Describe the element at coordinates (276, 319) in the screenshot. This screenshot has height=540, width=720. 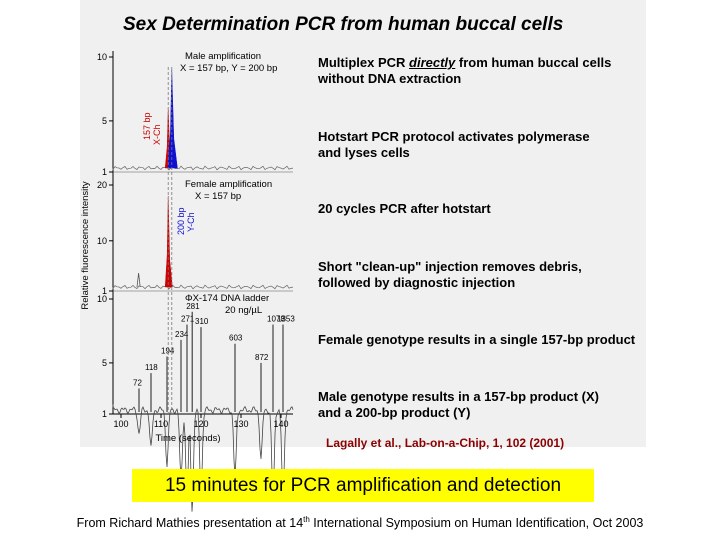
I see `ladder-peak-label: 1078` at that location.